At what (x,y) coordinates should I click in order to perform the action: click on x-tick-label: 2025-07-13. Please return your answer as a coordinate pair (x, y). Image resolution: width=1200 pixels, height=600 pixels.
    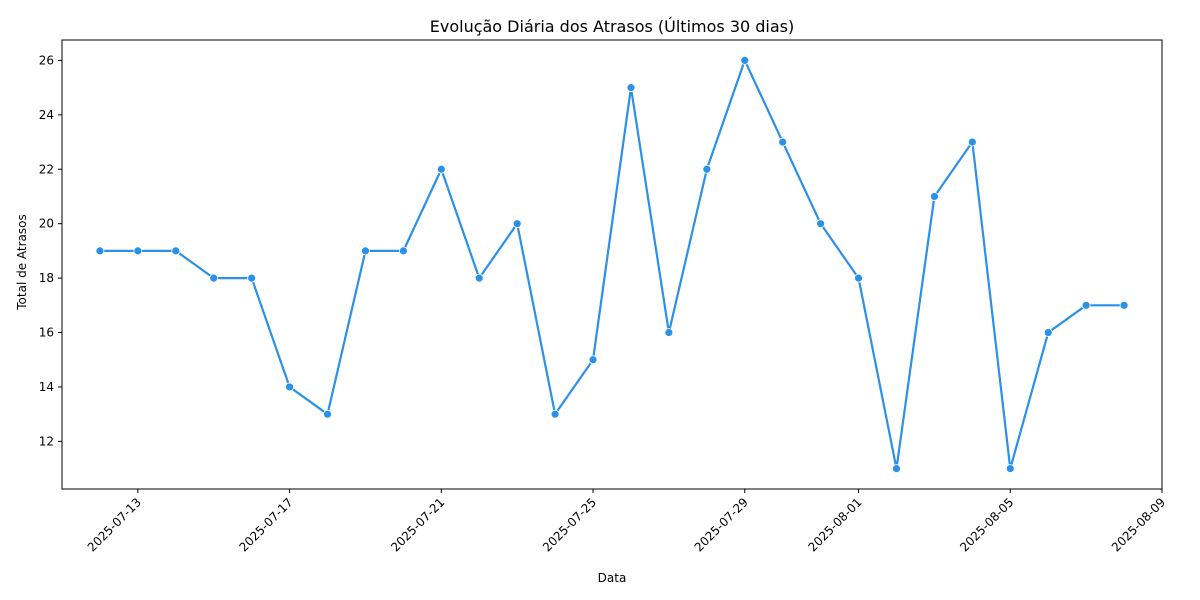
    Looking at the image, I should click on (114, 524).